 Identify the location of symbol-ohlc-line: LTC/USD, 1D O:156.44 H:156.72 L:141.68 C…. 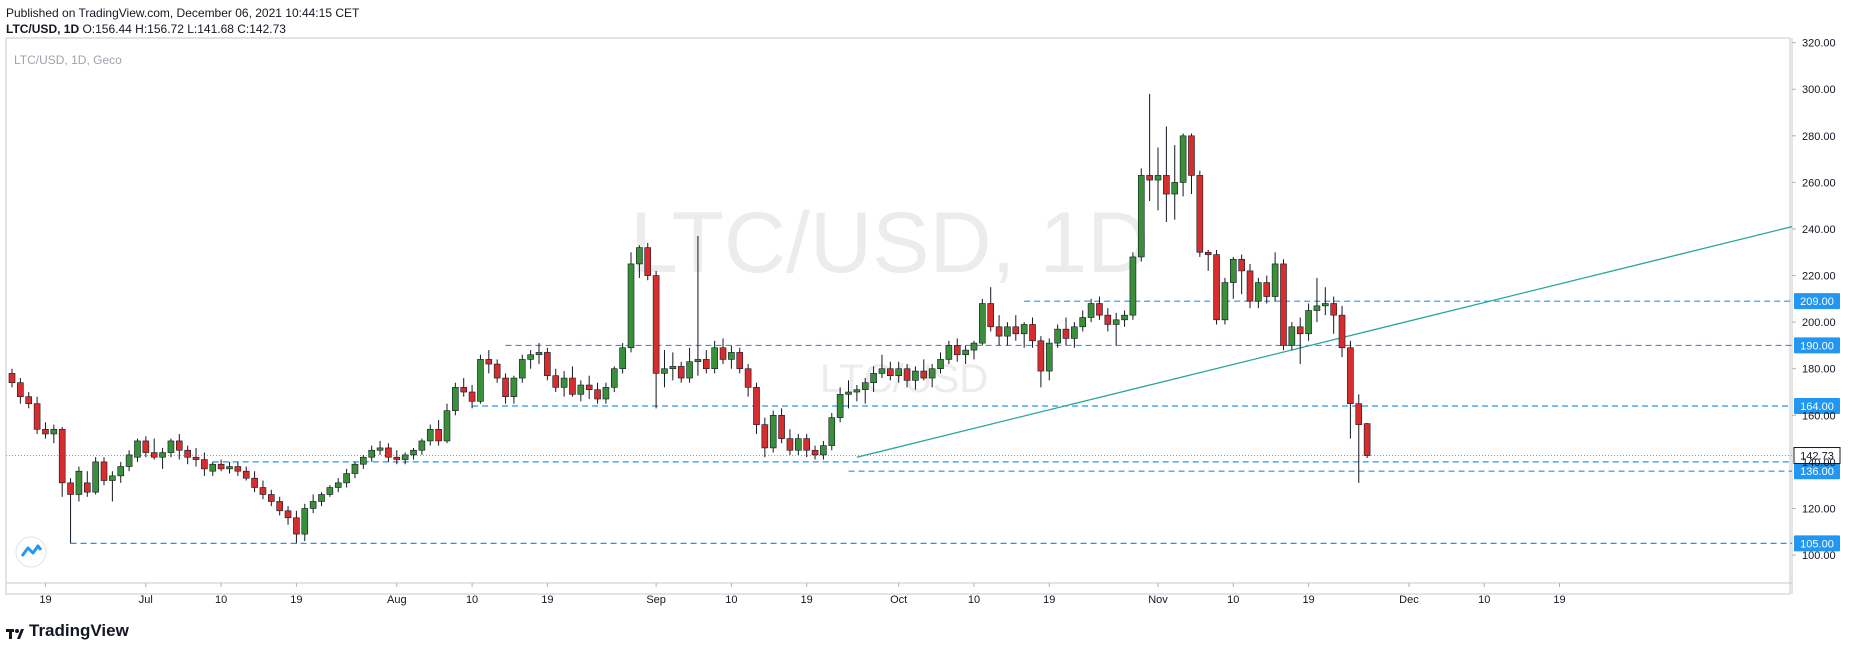
(182, 29).